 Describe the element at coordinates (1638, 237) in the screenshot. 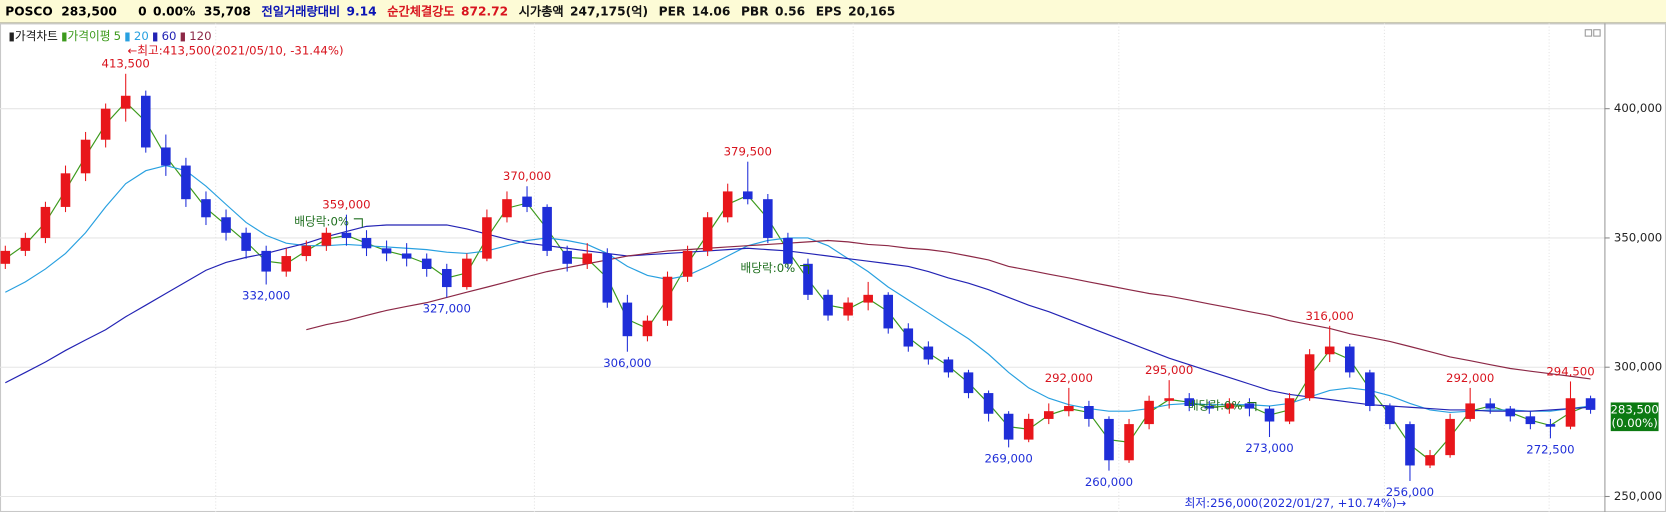

I see `y-tick-label: 350,000` at that location.